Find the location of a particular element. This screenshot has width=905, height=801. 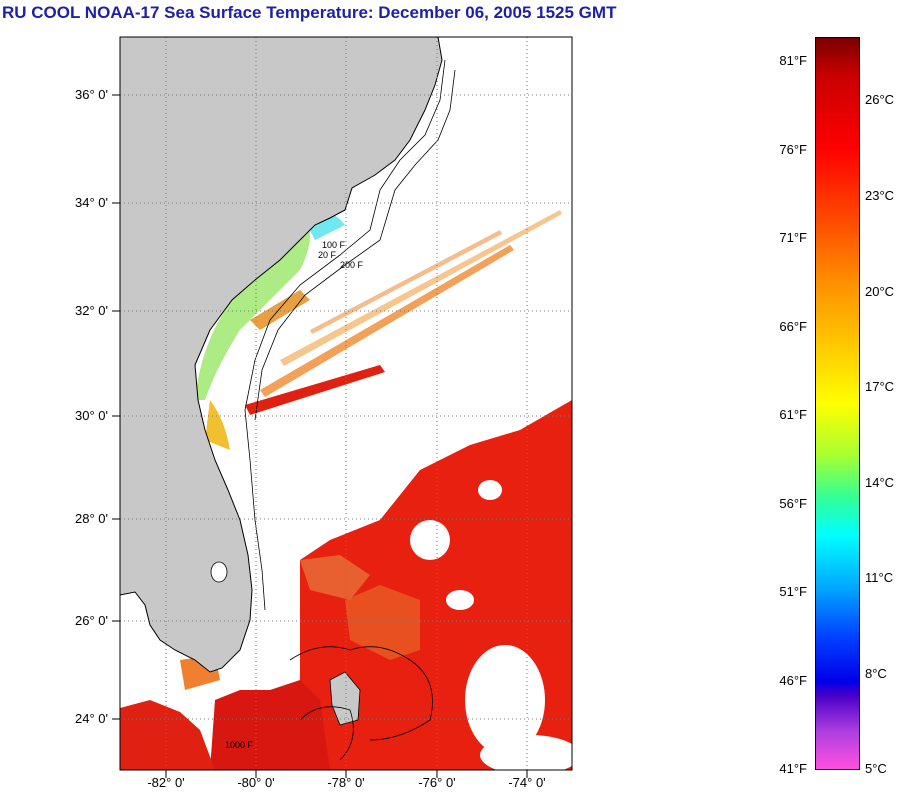

contour-label: 200 F is located at coordinates (352, 265).